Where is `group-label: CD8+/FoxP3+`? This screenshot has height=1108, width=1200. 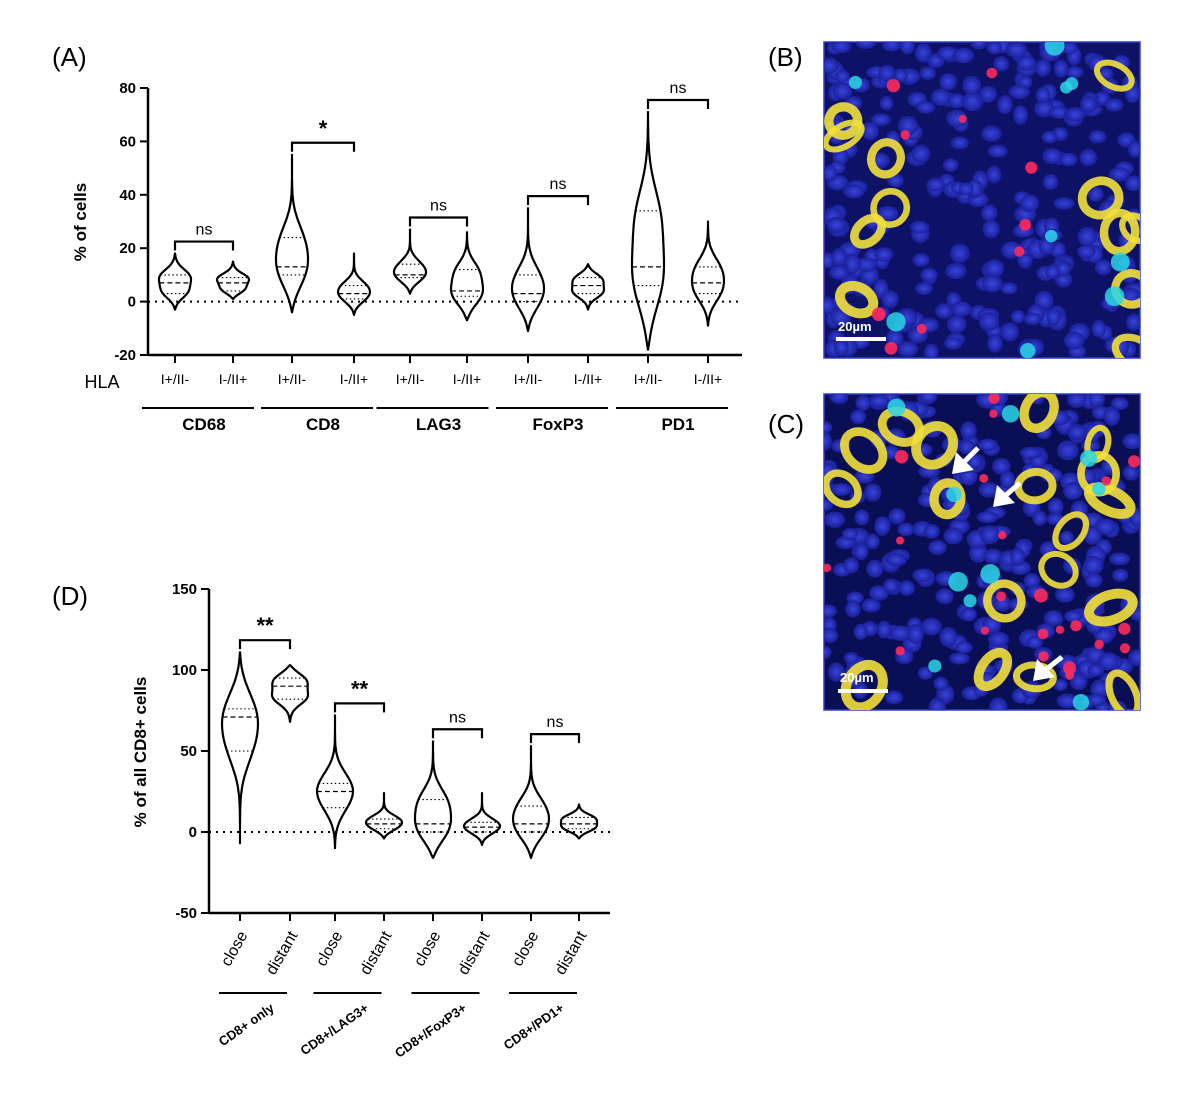 group-label: CD8+/FoxP3+ is located at coordinates (431, 1030).